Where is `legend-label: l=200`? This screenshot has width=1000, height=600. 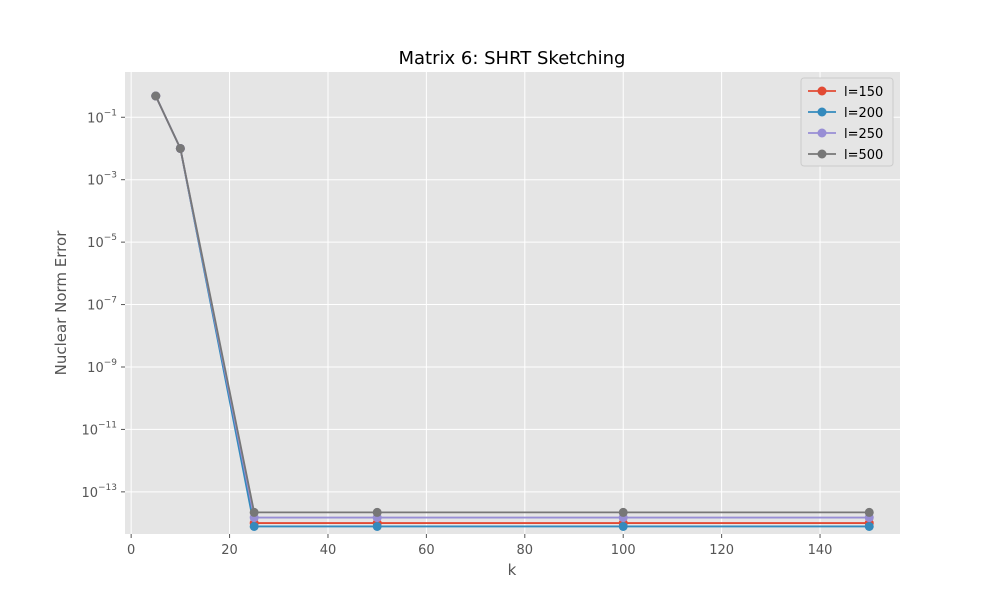 legend-label: l=200 is located at coordinates (863, 113).